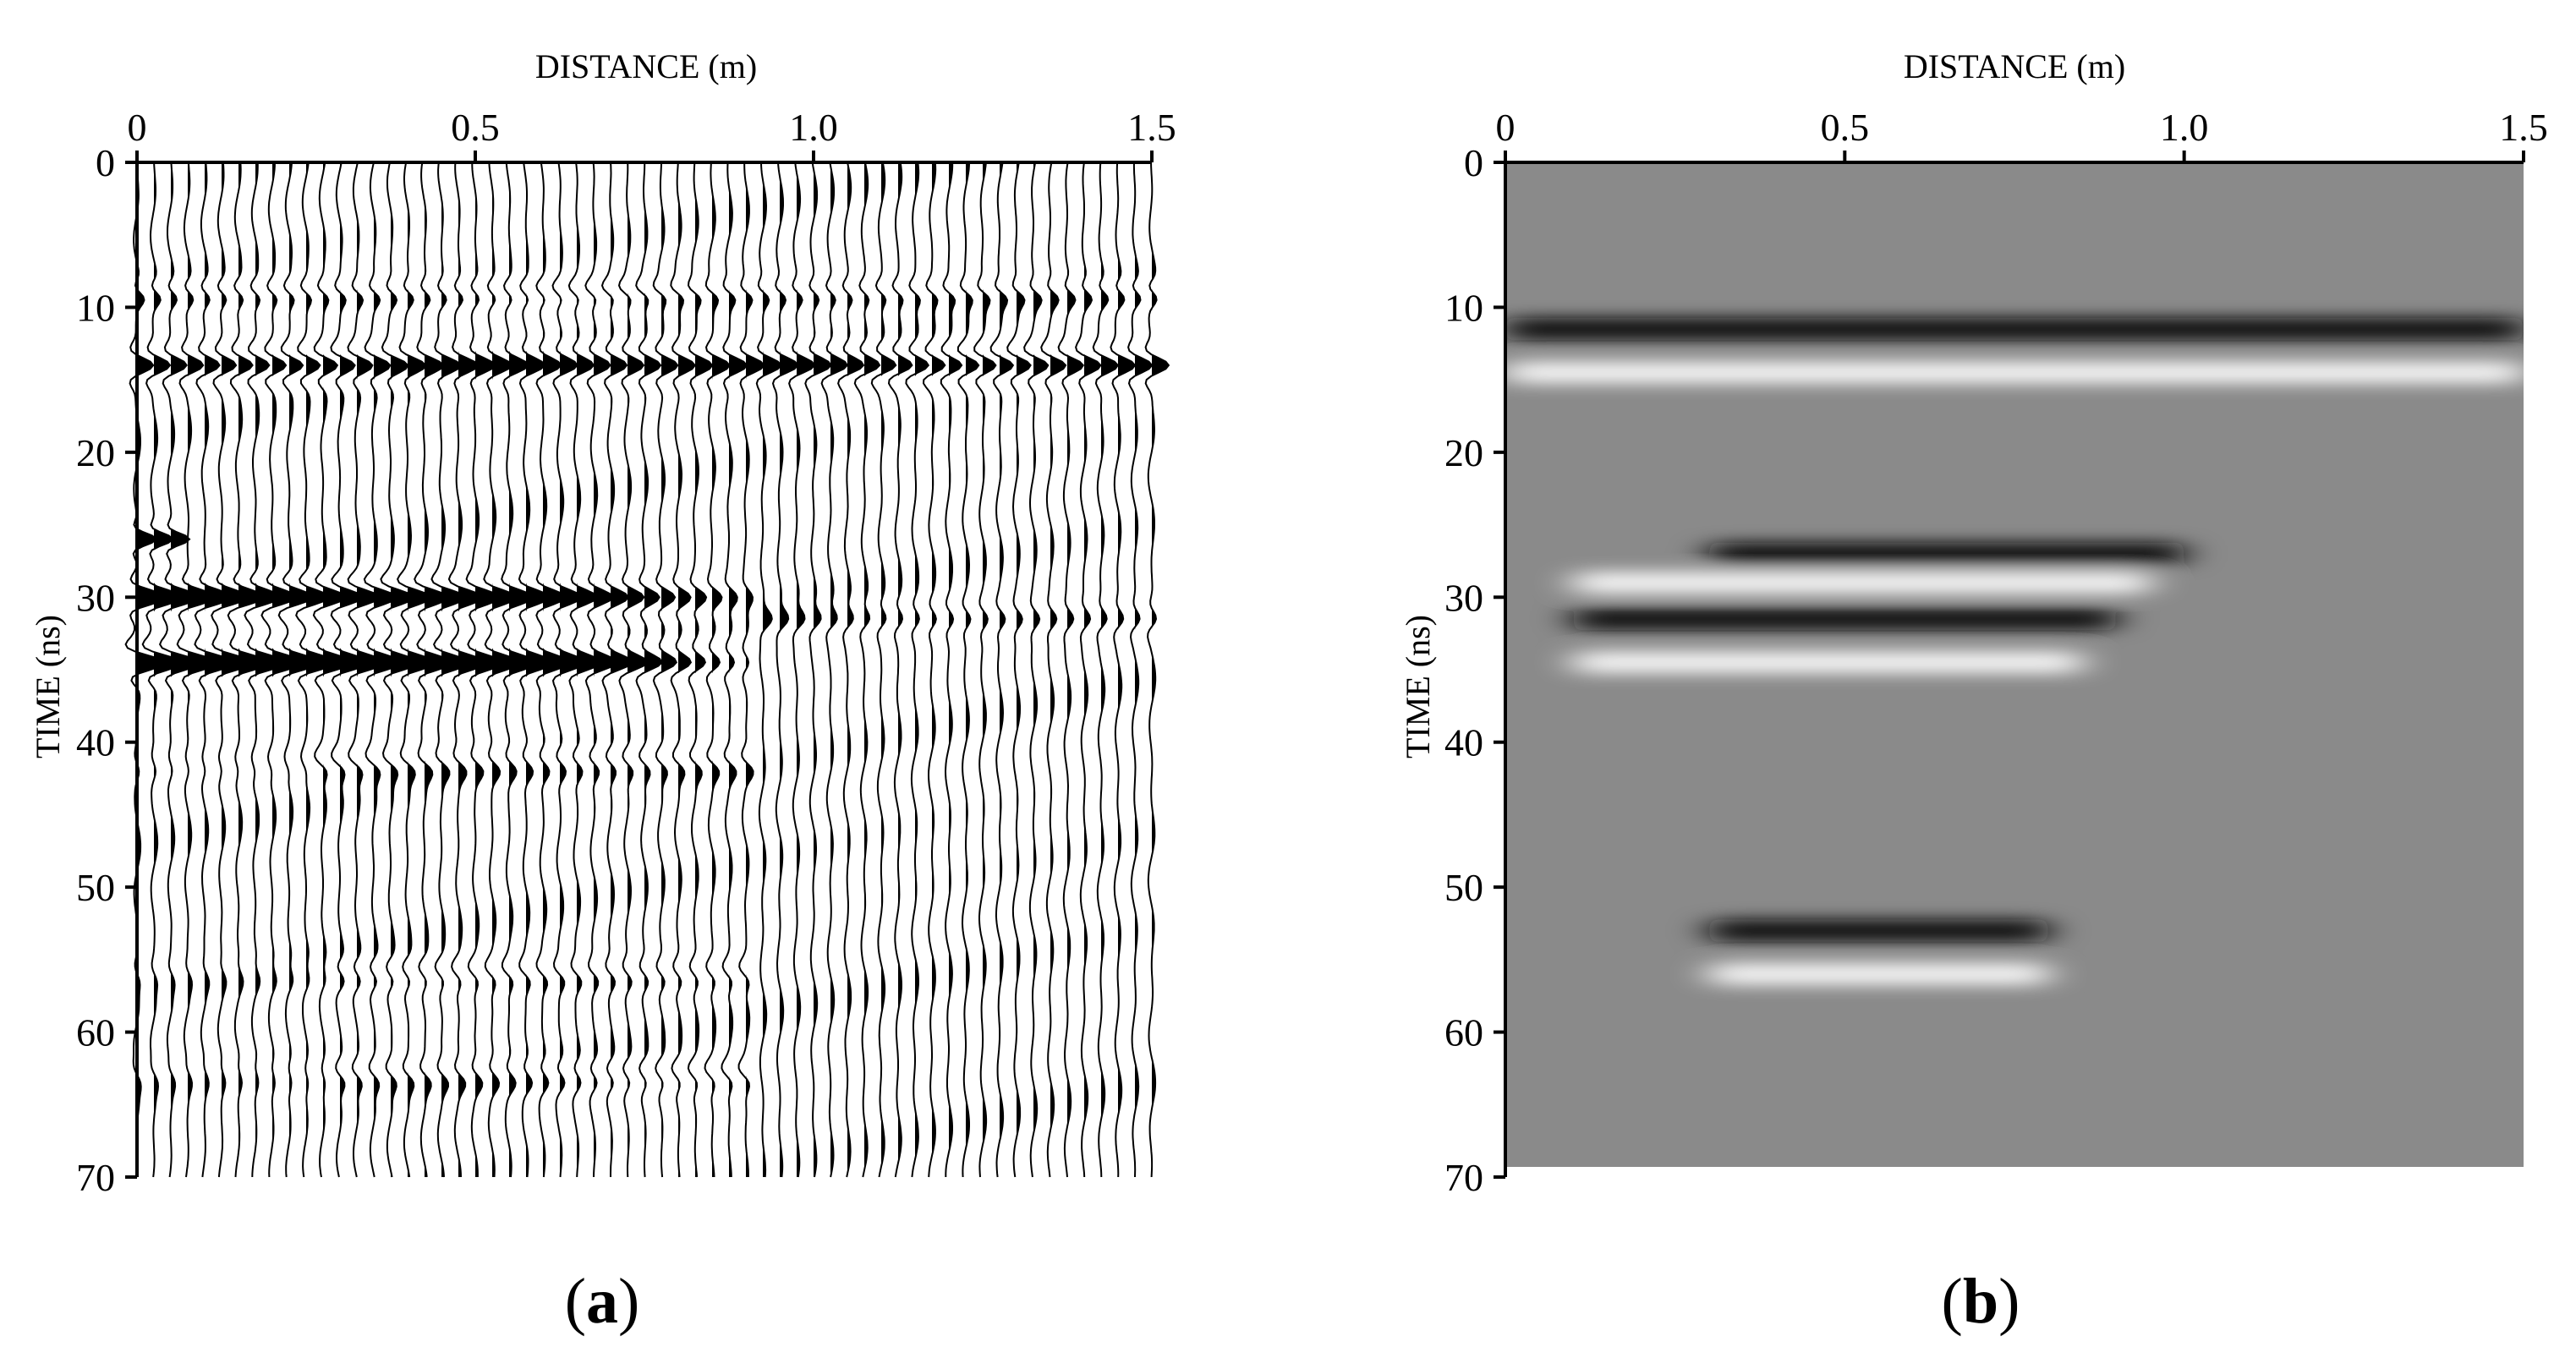 The height and width of the screenshot is (1369, 2576). What do you see at coordinates (95, 598) in the screenshot?
I see `a-y-tick-label: 30` at bounding box center [95, 598].